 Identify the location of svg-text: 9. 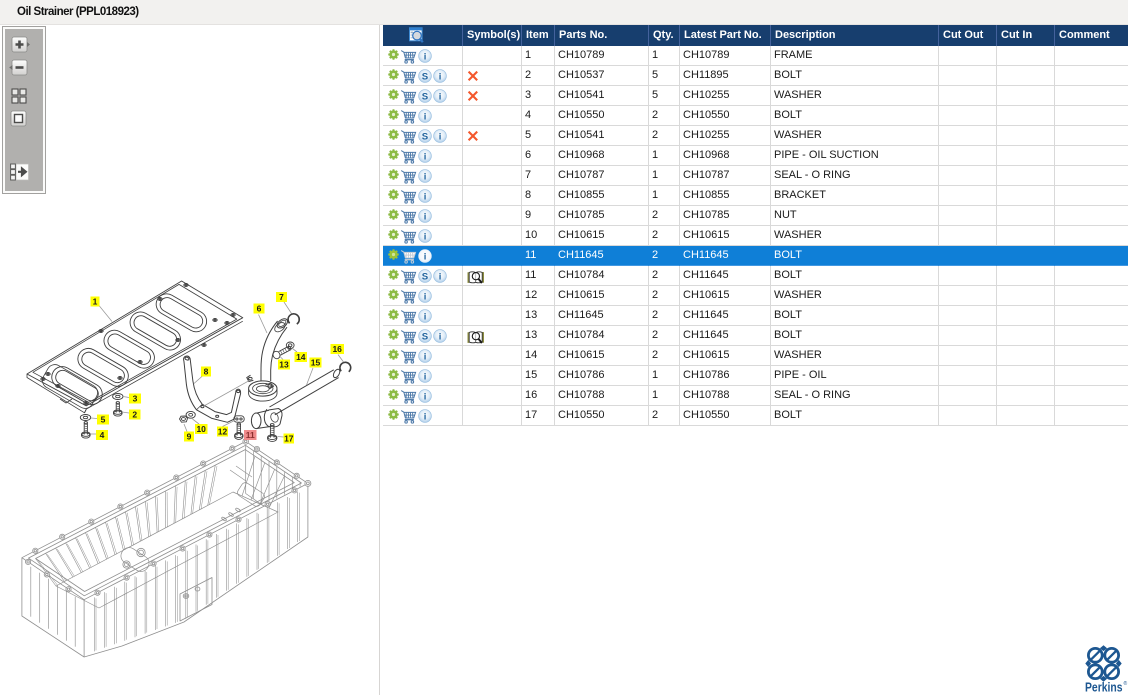
(189, 437).